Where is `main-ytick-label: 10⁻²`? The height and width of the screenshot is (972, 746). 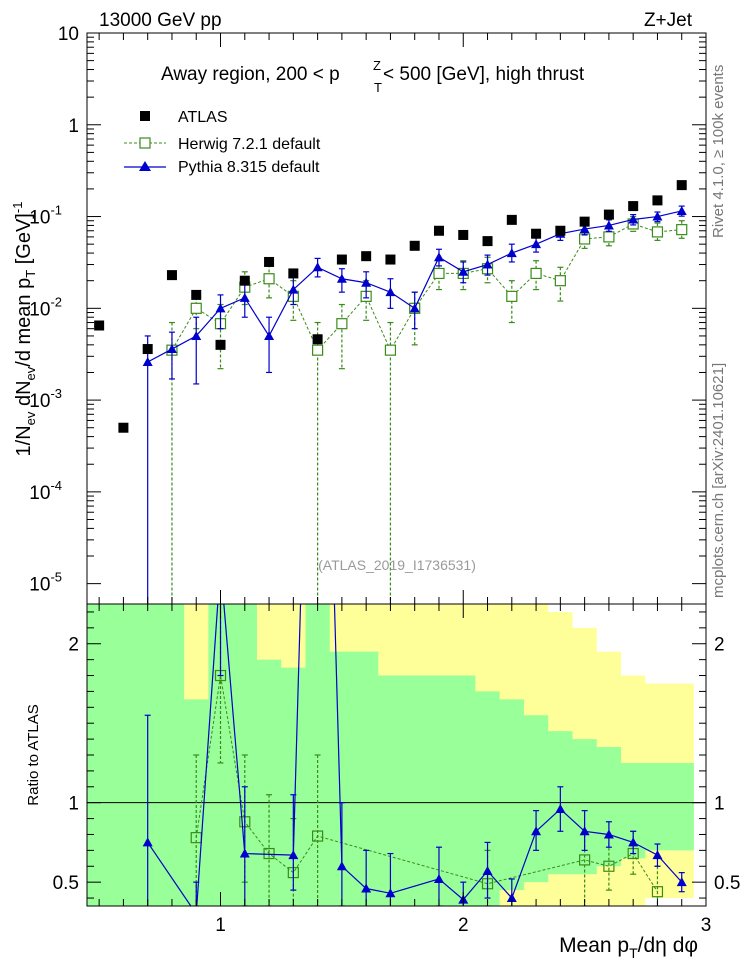 main-ytick-label: 10⁻² is located at coordinates (45, 307).